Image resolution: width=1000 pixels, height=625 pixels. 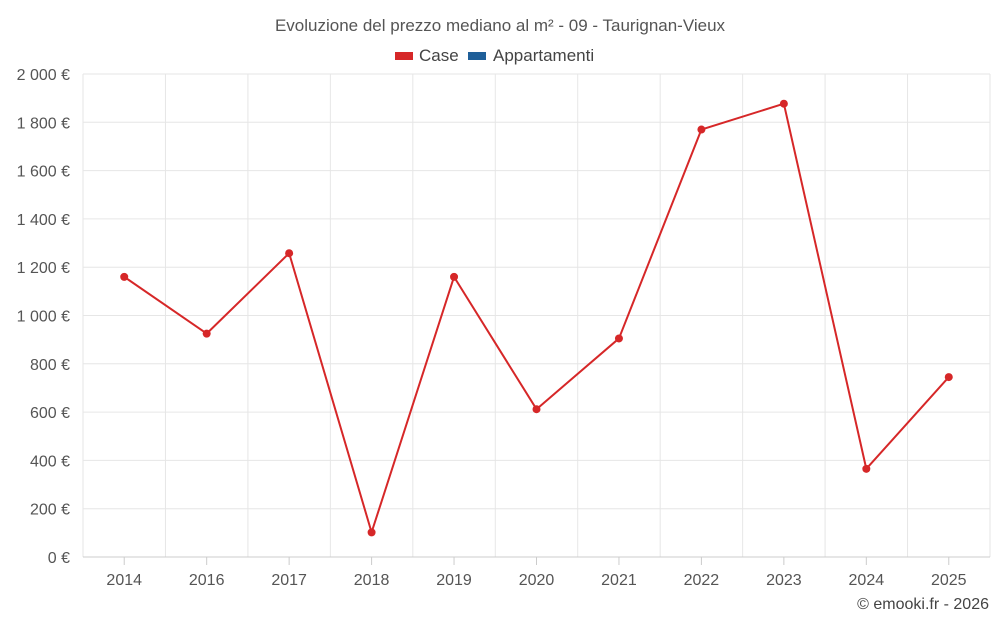 I want to click on data-point-case-2014, so click(x=124, y=276).